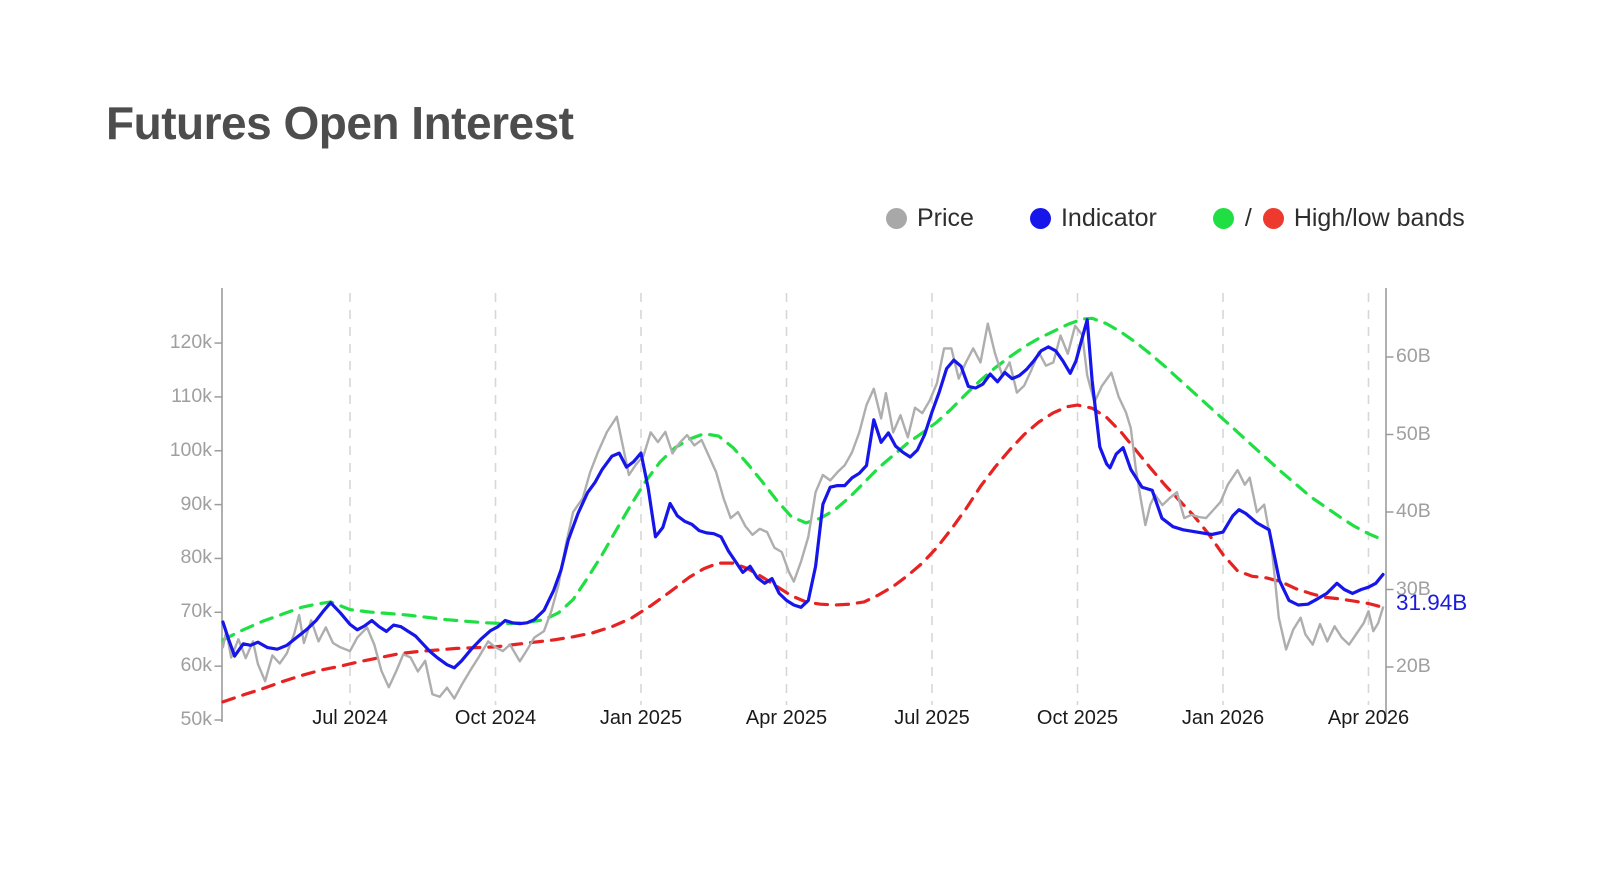 This screenshot has width=1624, height=885. What do you see at coordinates (1413, 588) in the screenshot?
I see `right-axis-tick-label: 30B` at bounding box center [1413, 588].